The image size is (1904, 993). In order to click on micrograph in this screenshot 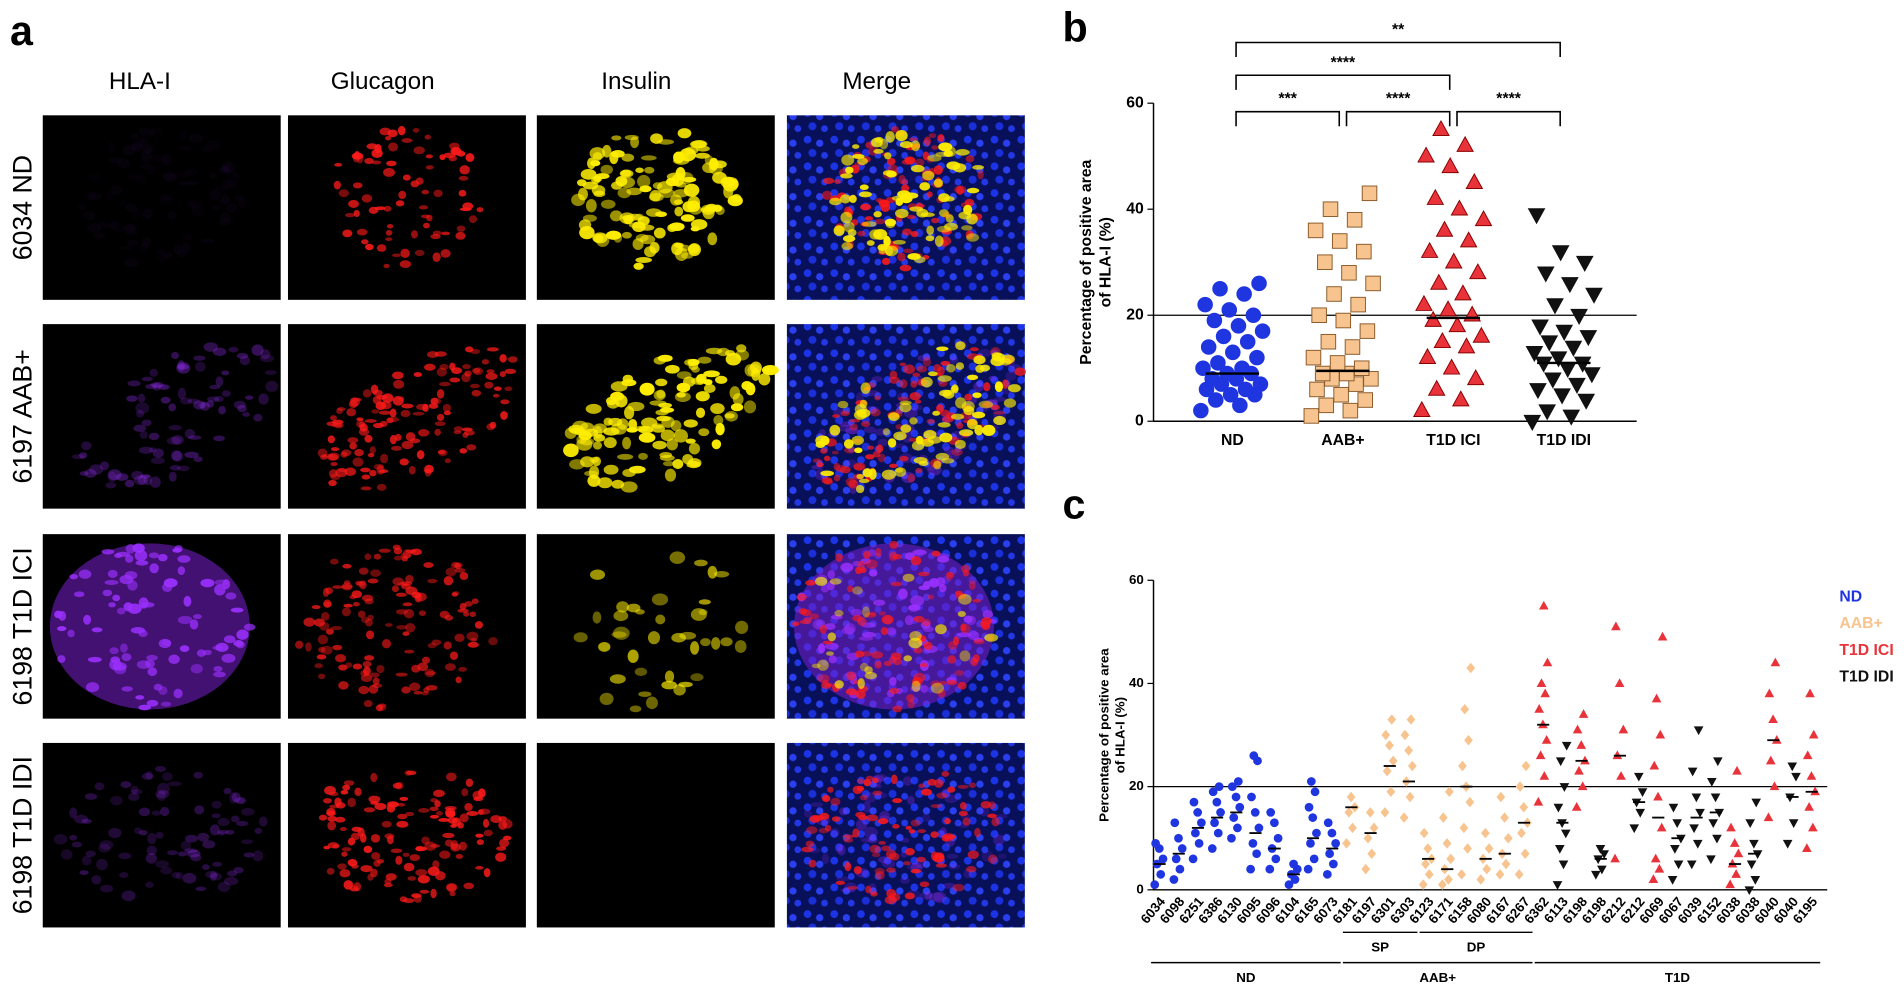, I will do `click(657, 416)`.